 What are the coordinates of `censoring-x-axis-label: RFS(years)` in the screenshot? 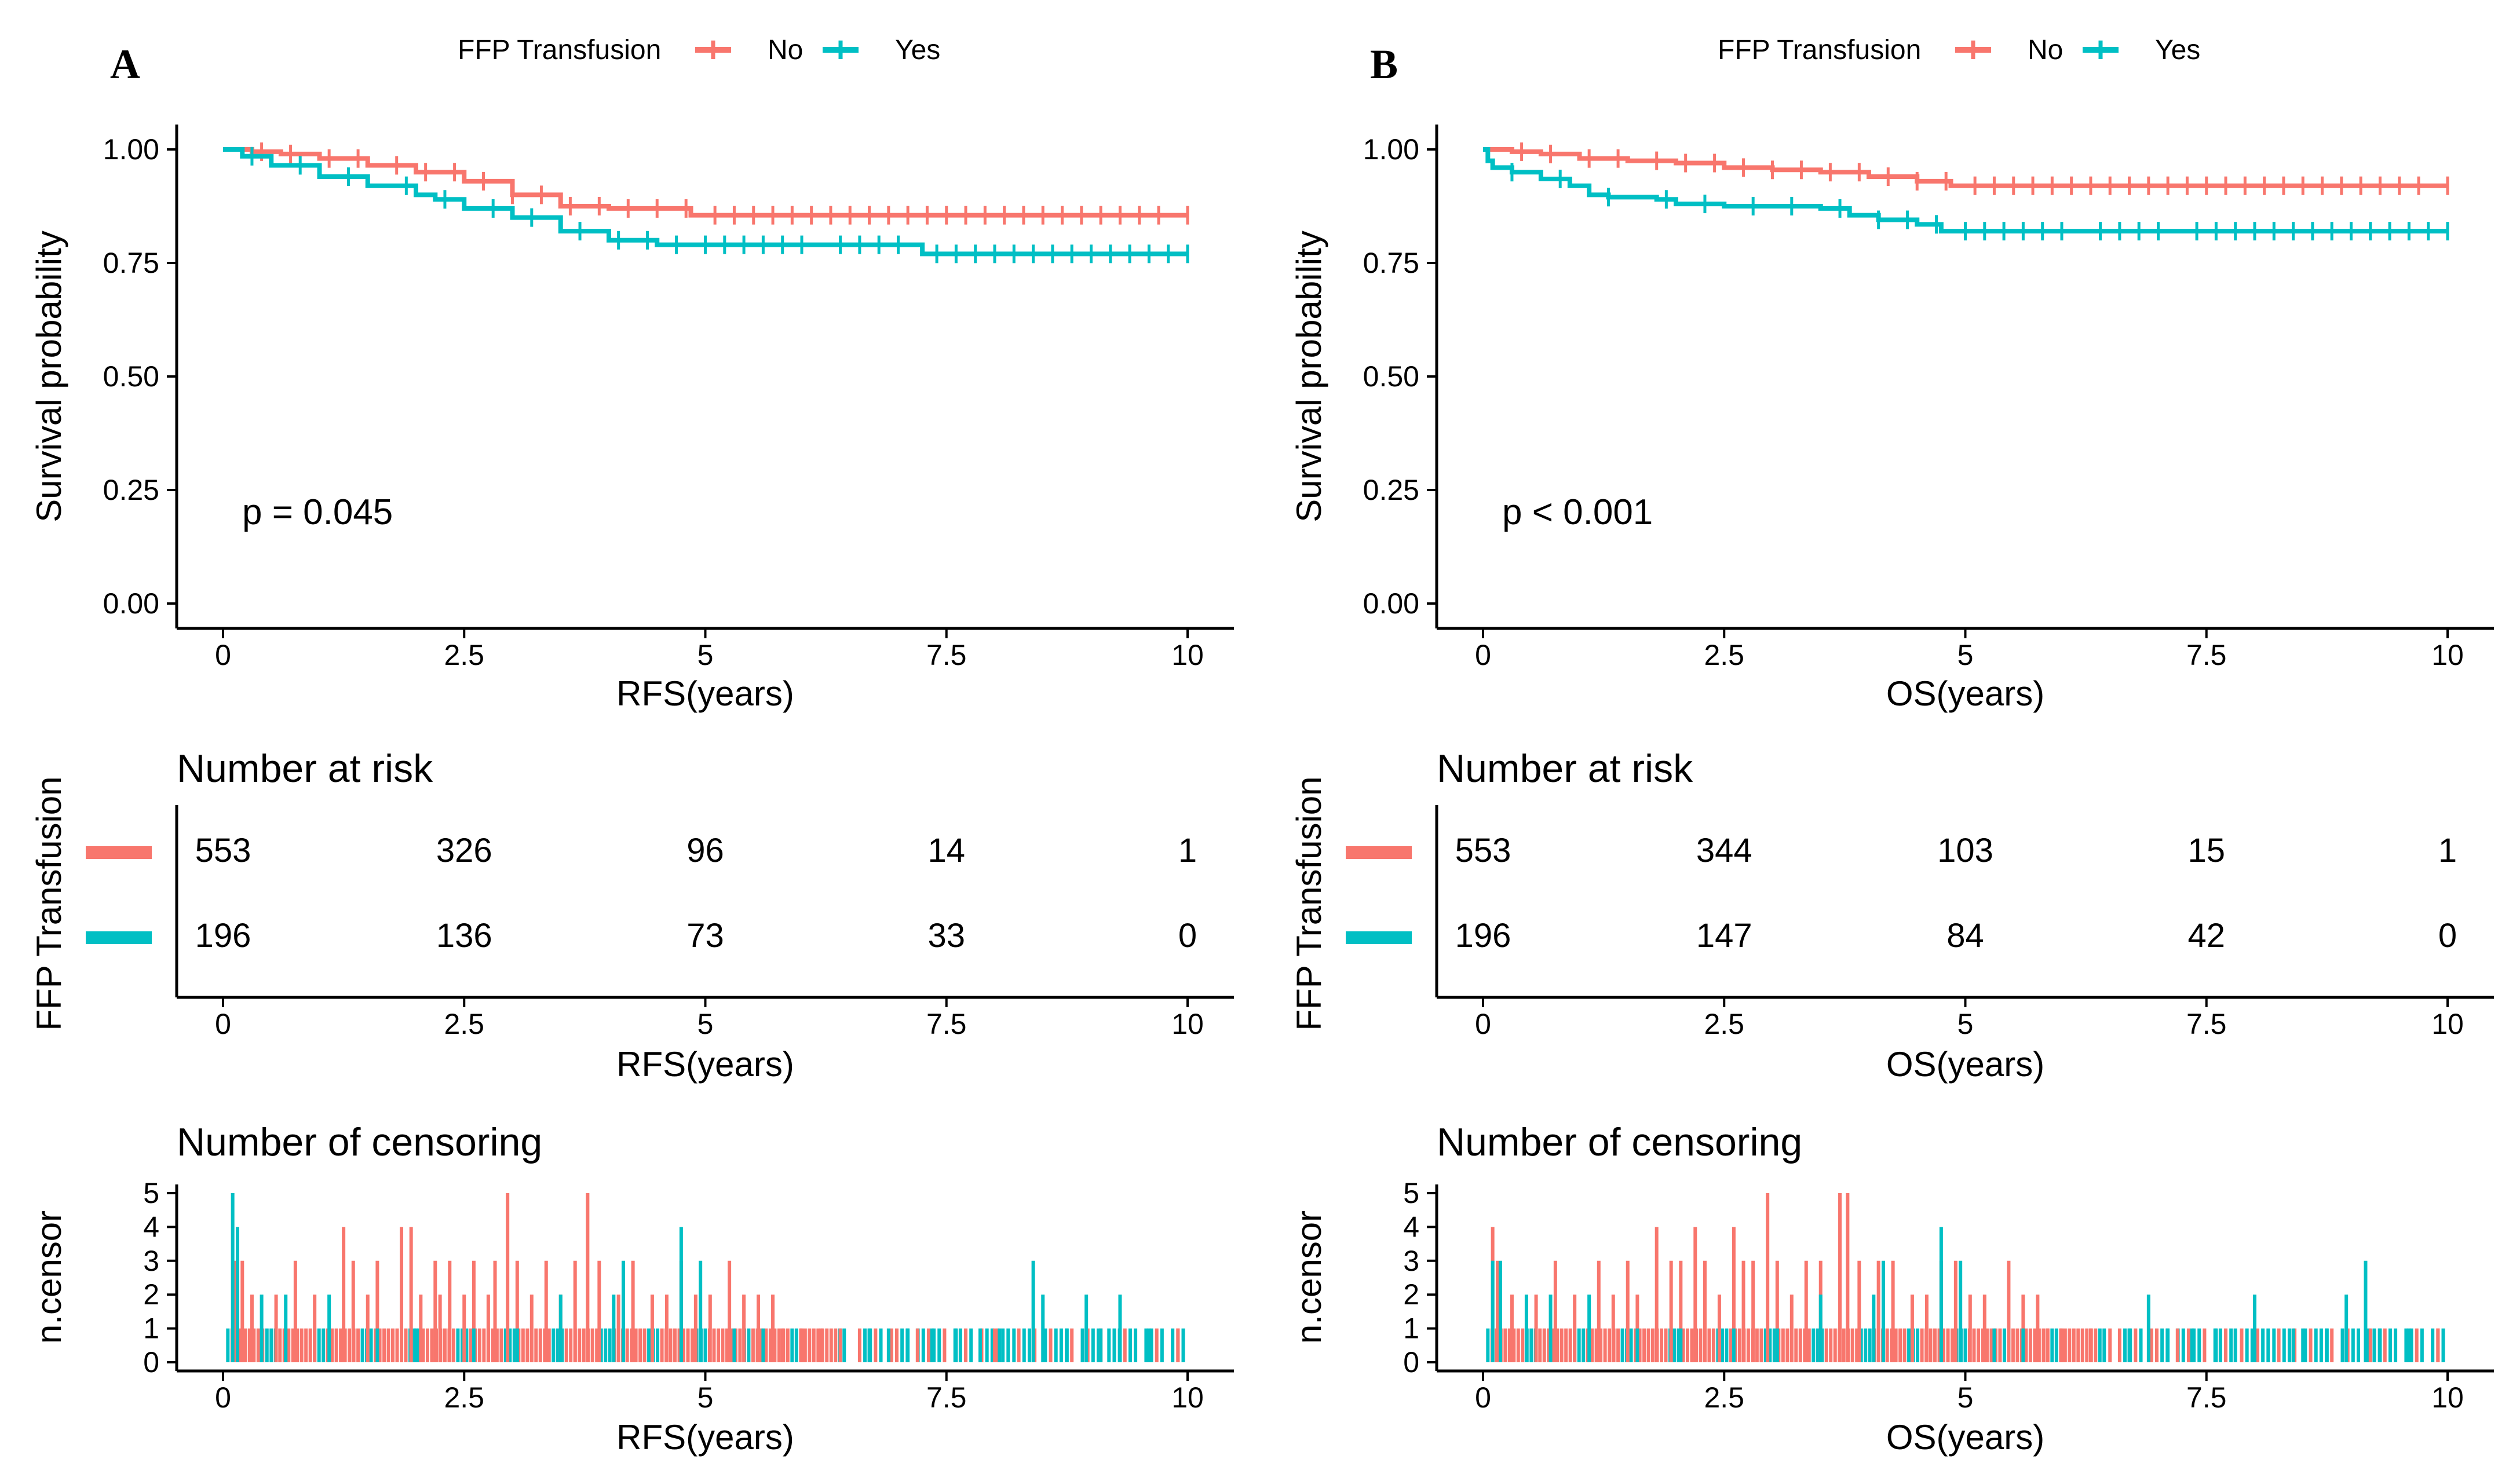 It's located at (705, 1437).